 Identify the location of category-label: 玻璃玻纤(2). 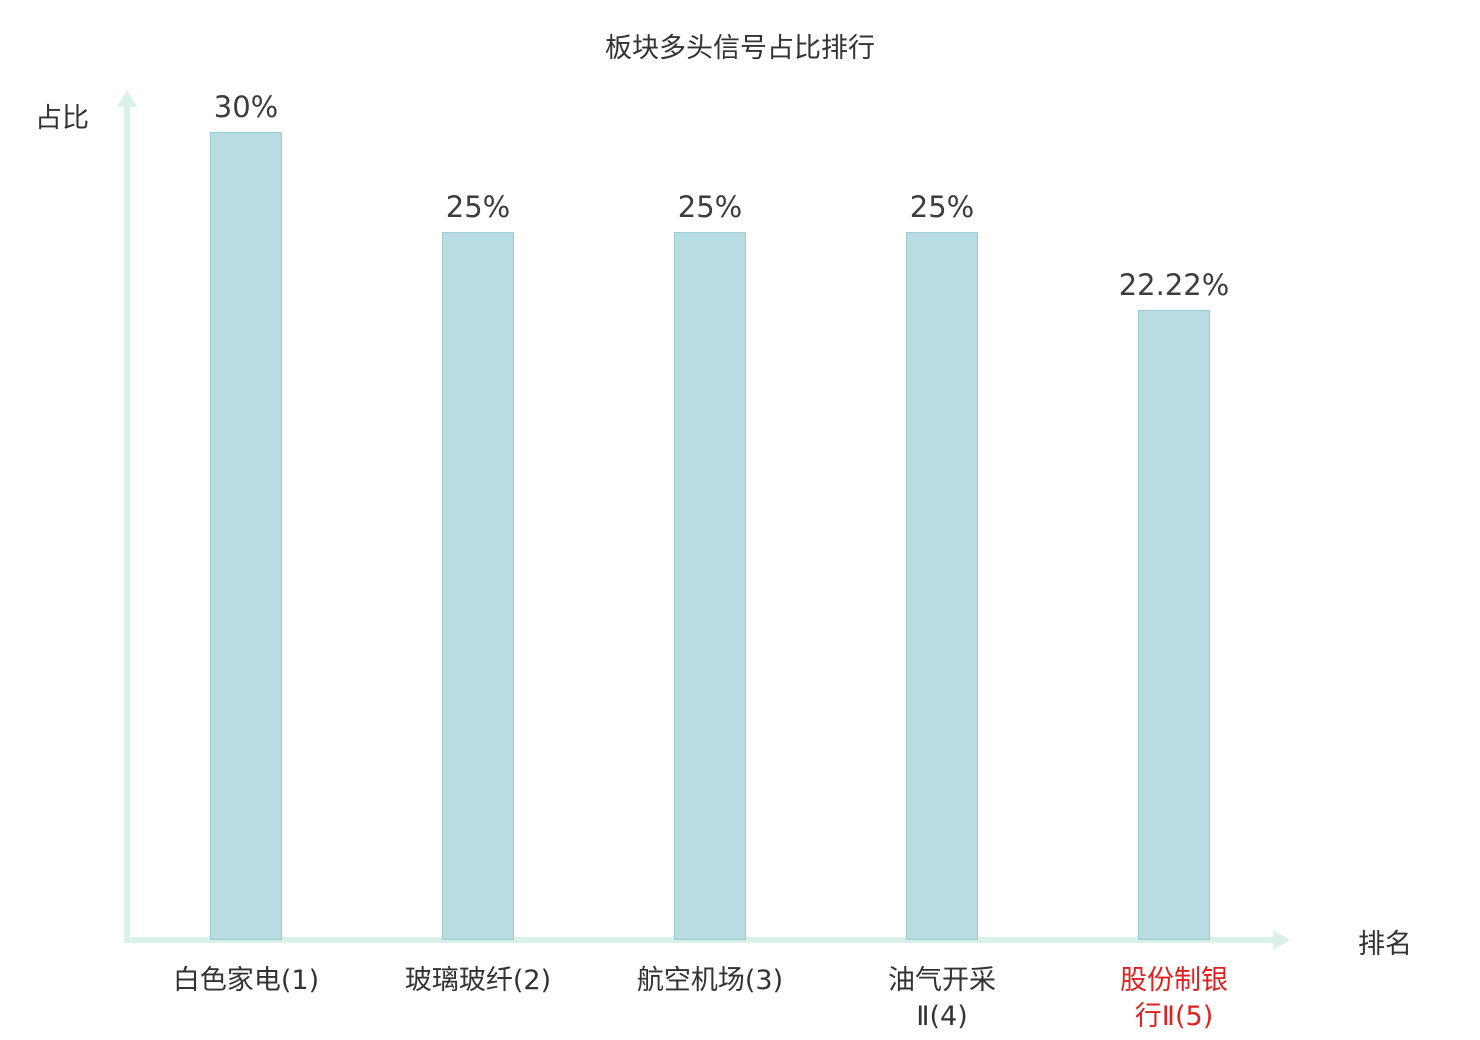
(478, 980).